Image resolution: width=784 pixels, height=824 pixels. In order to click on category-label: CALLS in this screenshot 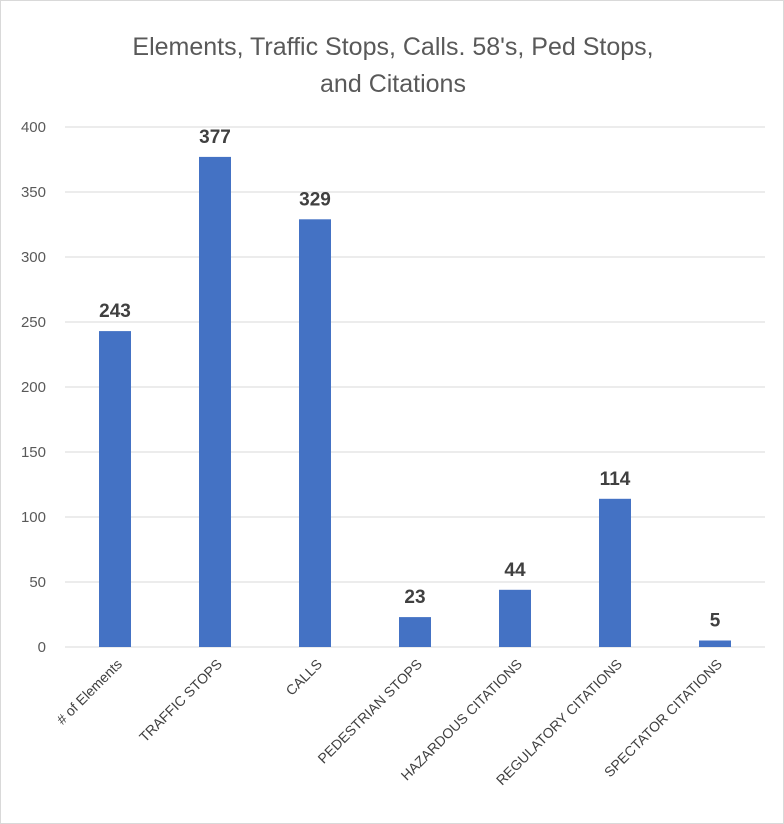, I will do `click(303, 677)`.